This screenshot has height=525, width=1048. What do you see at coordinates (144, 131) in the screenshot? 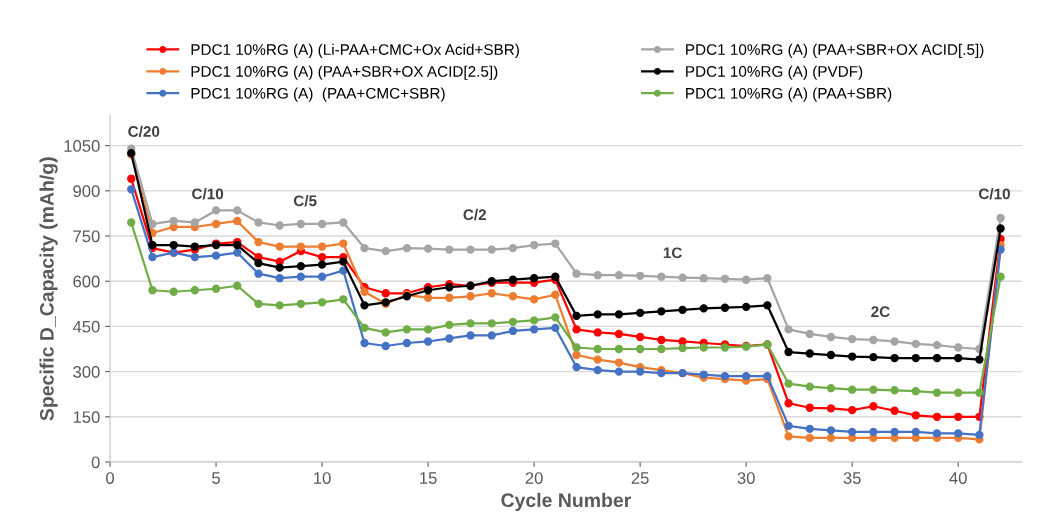
I see `annotation: C/20` at bounding box center [144, 131].